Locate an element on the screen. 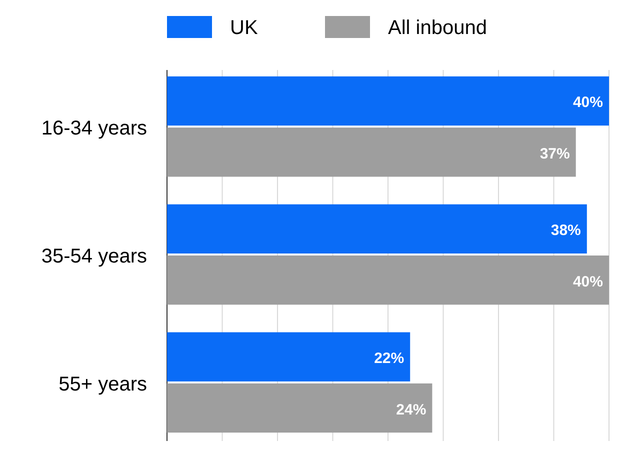  data-label: 38% is located at coordinates (565, 231).